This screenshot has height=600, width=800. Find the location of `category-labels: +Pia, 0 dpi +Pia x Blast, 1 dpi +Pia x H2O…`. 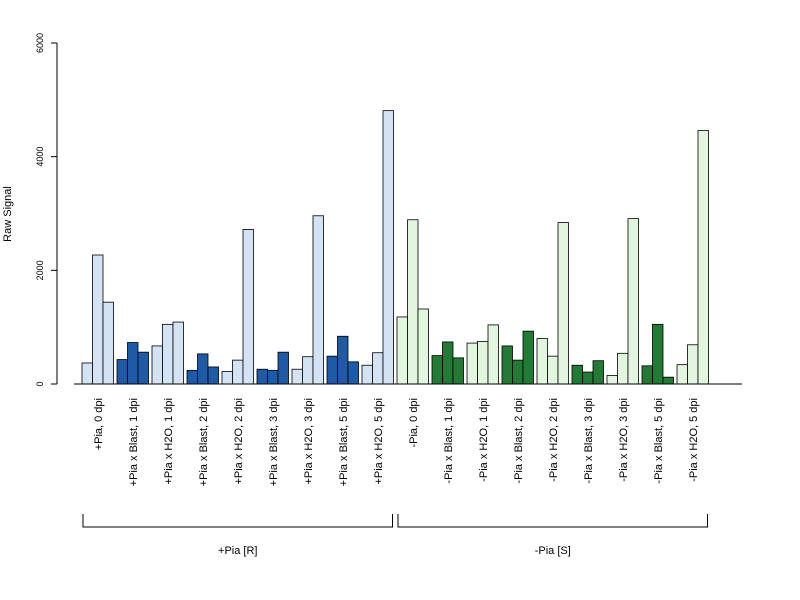

category-labels: +Pia, 0 dpi +Pia x Blast, 1 dpi +Pia x H2O… is located at coordinates (396, 442).